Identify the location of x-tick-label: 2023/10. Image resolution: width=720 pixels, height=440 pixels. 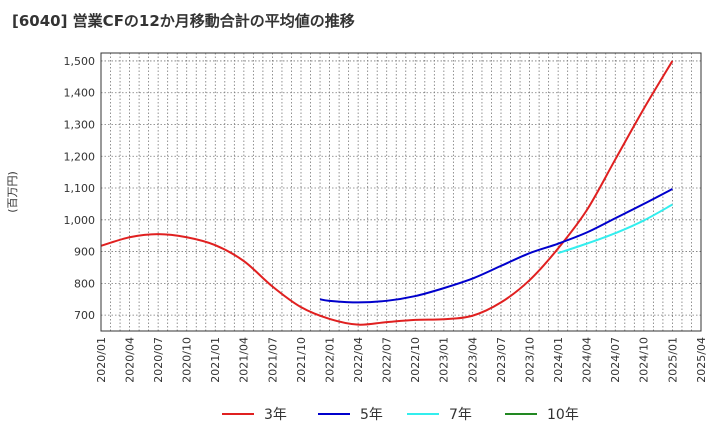
(529, 360).